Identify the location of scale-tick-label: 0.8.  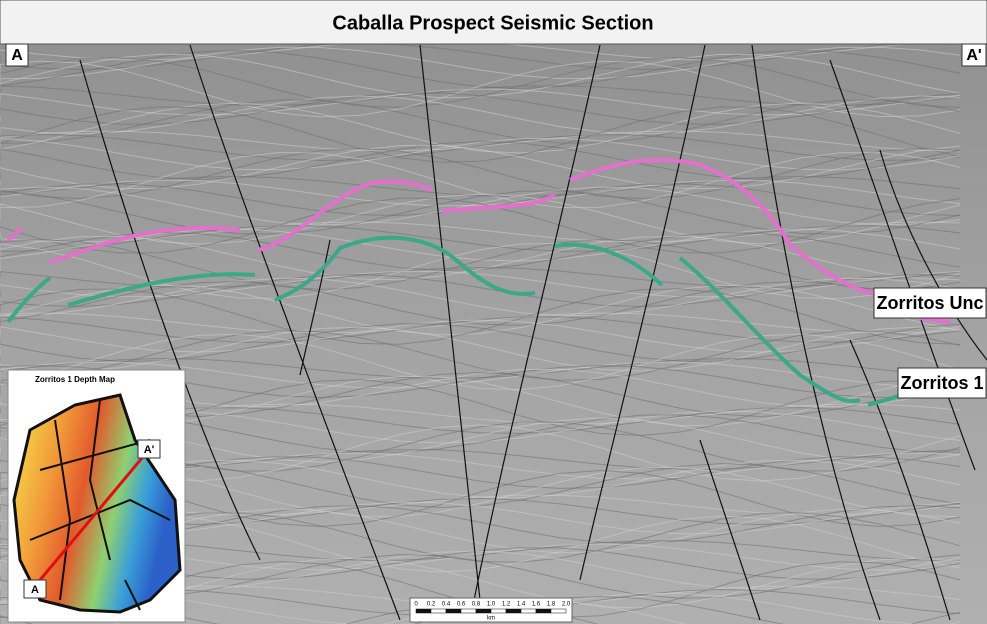
(476, 605).